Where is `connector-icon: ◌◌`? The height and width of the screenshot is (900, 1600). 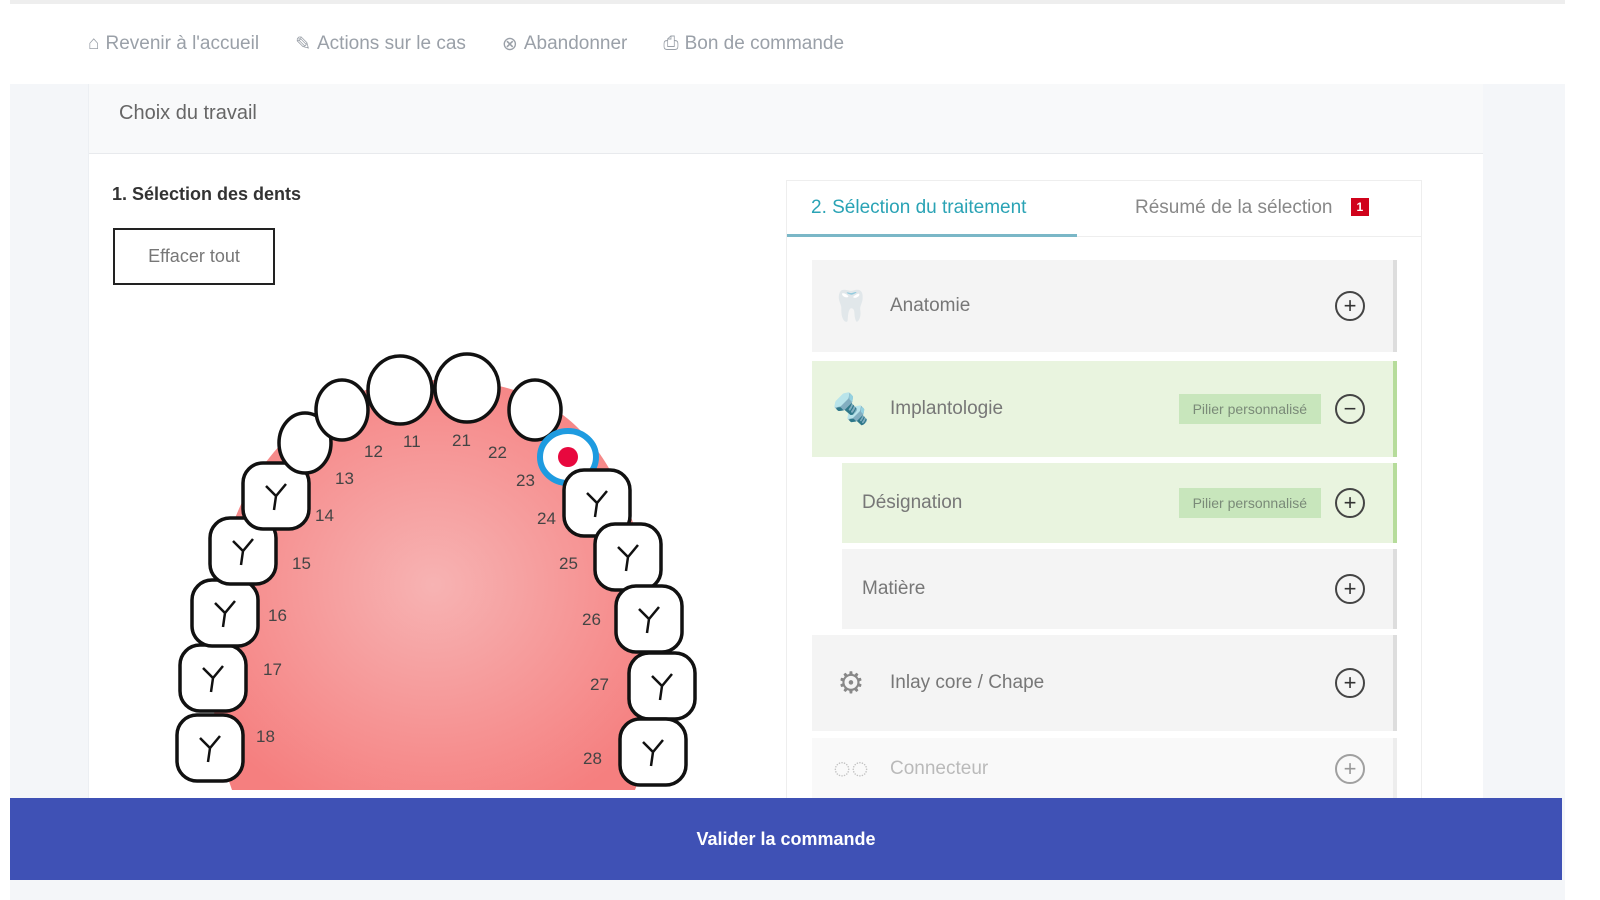 connector-icon: ◌◌ is located at coordinates (851, 768).